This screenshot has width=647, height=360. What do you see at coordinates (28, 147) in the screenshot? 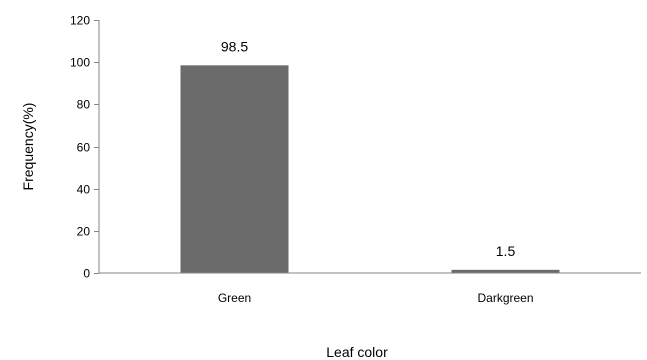
I see `y-axis-title: Frequency(%)` at bounding box center [28, 147].